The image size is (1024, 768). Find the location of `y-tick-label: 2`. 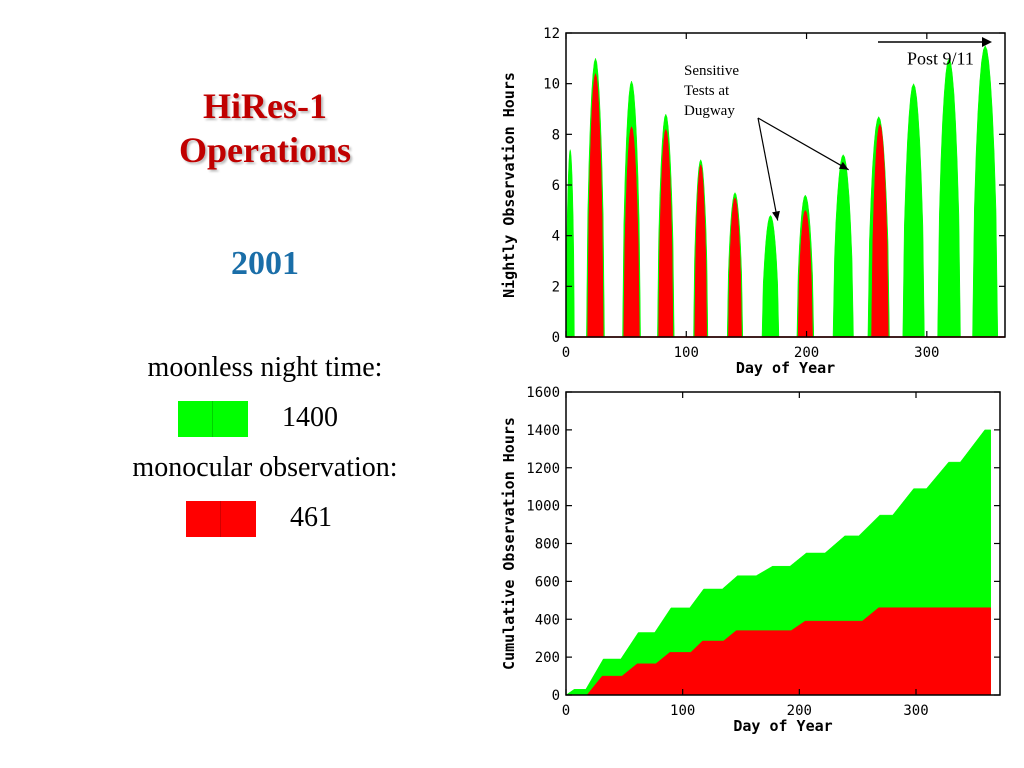

y-tick-label: 2 is located at coordinates (556, 287).